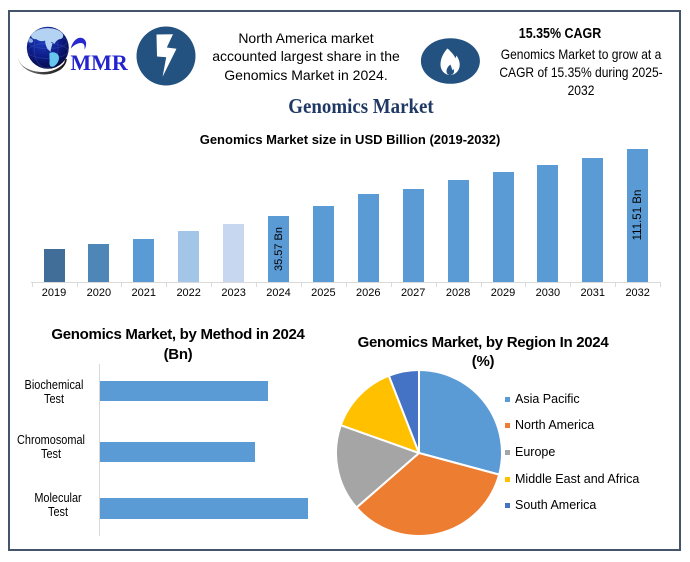  What do you see at coordinates (99, 62) in the screenshot?
I see `svg-text: MMR` at bounding box center [99, 62].